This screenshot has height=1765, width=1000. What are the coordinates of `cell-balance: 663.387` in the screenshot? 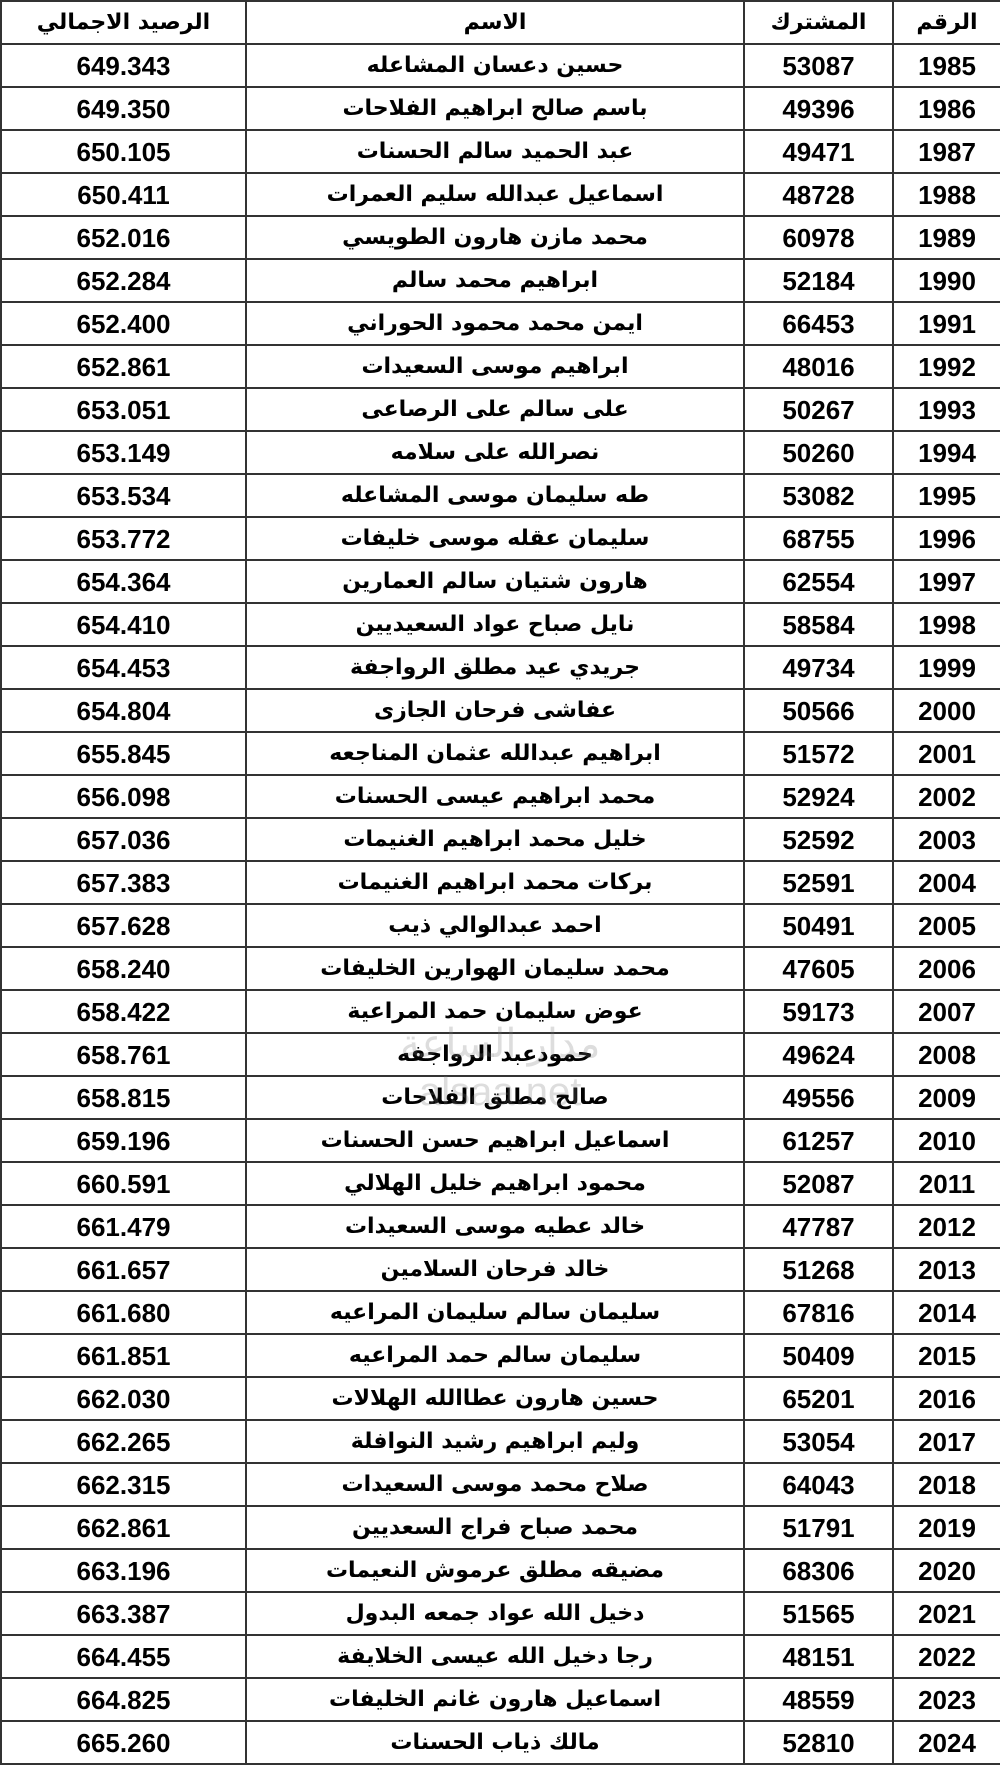 It's located at (123, 1613).